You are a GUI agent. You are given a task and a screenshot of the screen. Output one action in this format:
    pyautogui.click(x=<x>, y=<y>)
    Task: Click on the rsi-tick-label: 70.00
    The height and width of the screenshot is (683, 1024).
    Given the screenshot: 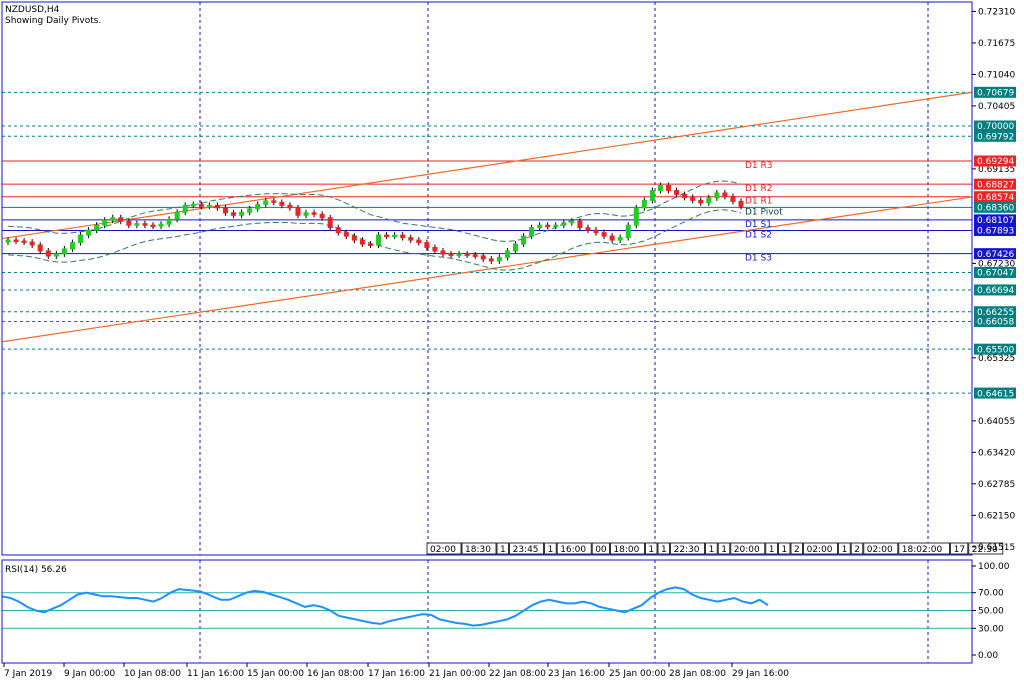 What is the action you would take?
    pyautogui.click(x=991, y=594)
    